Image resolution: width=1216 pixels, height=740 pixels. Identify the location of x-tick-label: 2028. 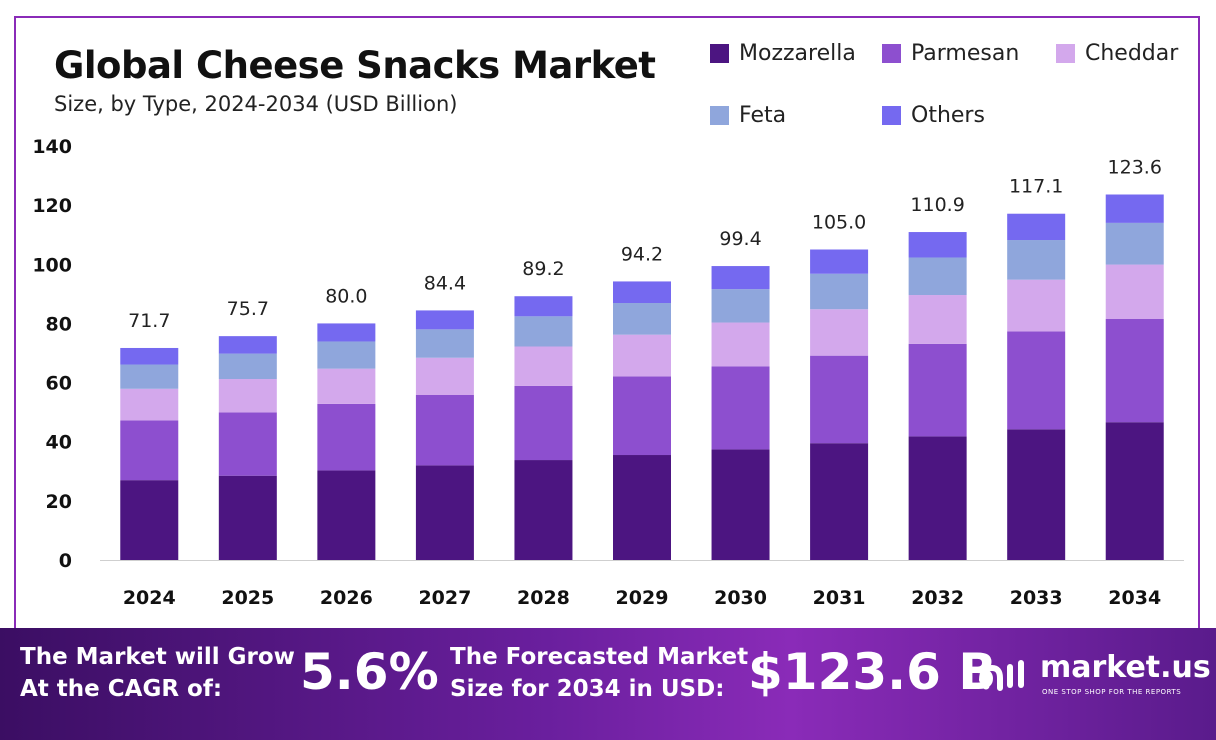
(543, 598).